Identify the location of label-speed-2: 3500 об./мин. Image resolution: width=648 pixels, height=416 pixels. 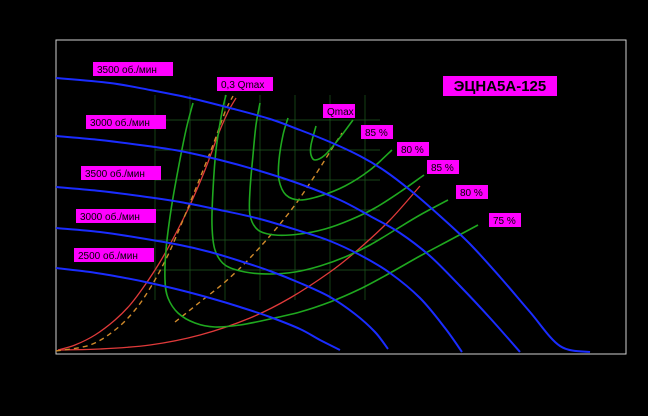
(121, 173).